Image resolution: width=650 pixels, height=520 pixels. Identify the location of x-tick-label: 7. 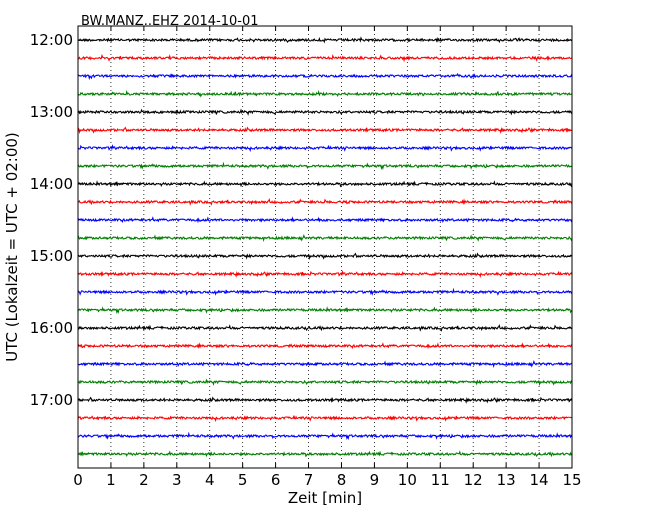
(309, 480).